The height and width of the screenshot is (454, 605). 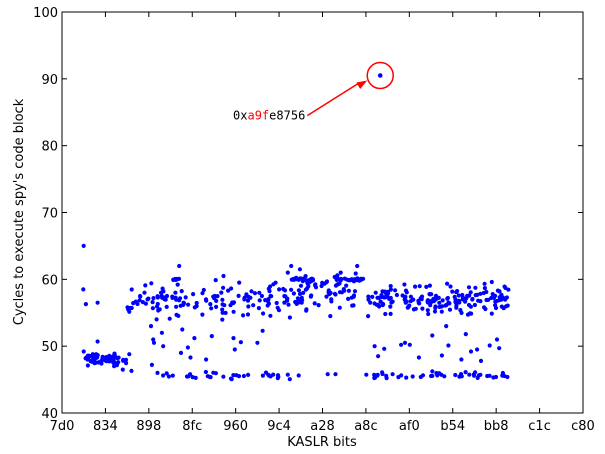 I want to click on annotation-arrow, so click(x=332, y=99).